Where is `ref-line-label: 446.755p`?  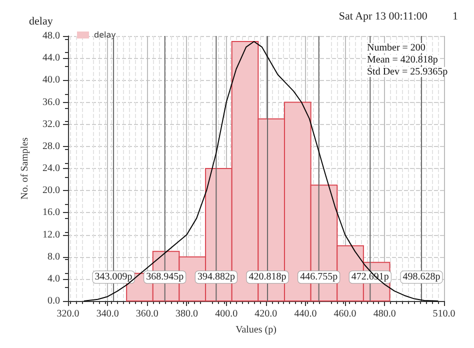 ref-line-label: 446.755p is located at coordinates (319, 277).